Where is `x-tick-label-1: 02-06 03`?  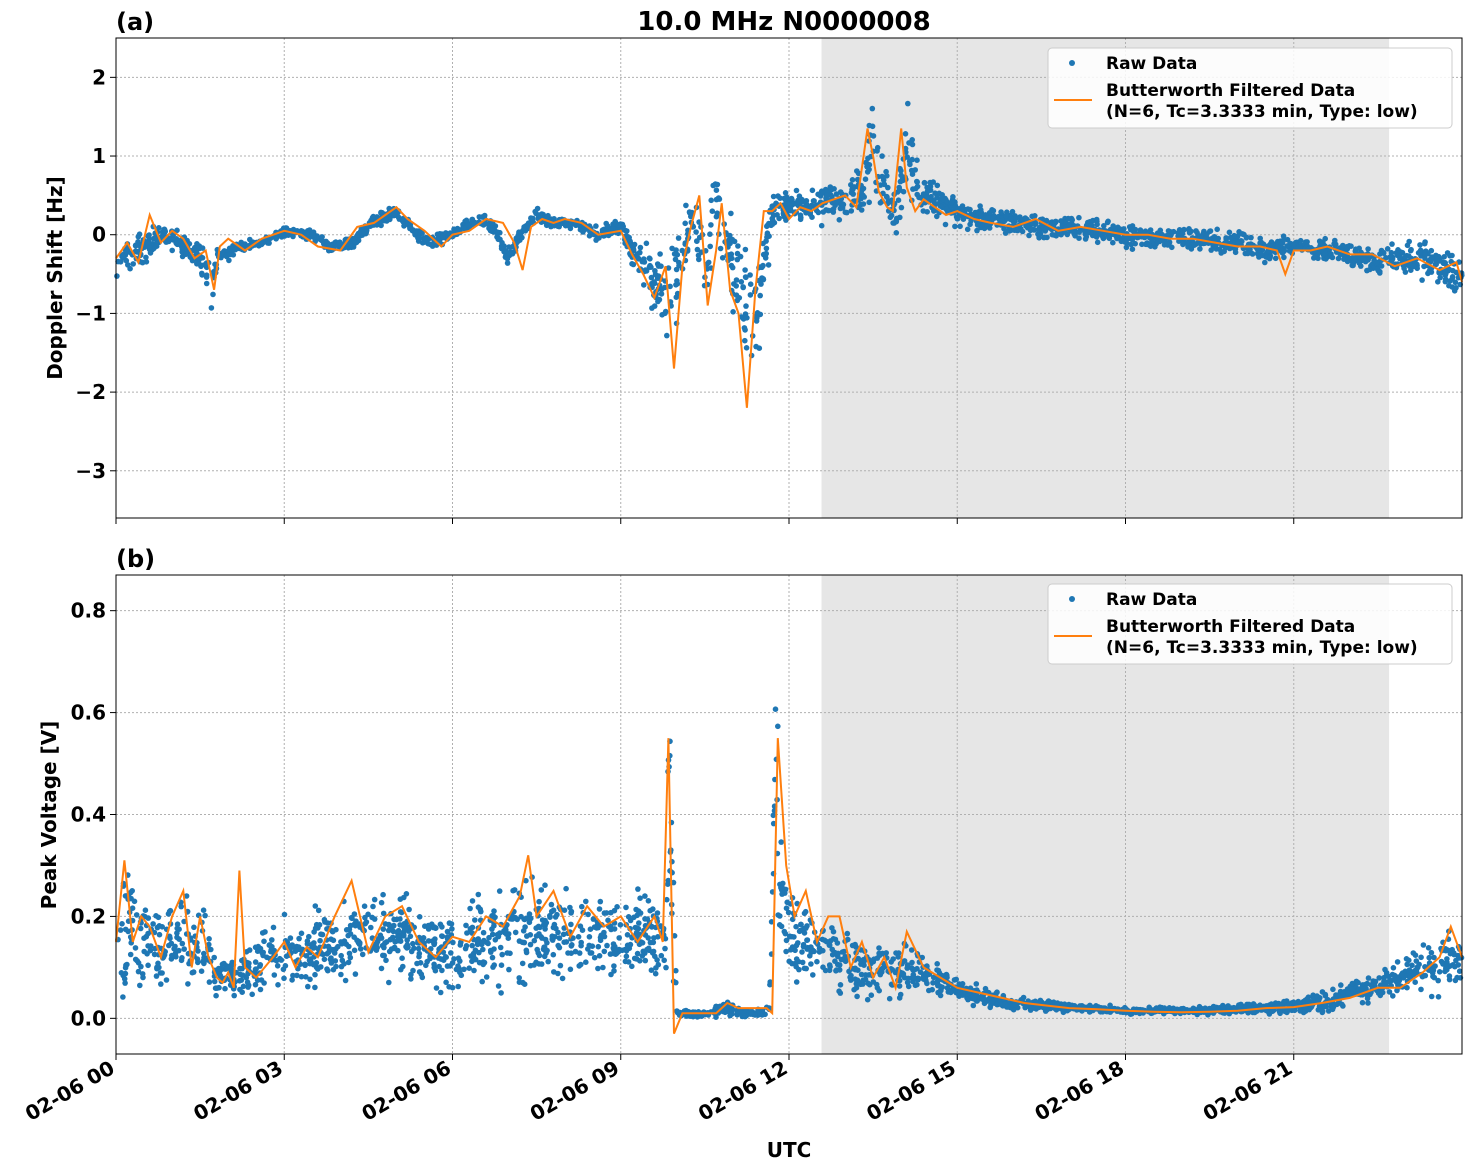
x-tick-label-1: 02-06 03 is located at coordinates (238, 1091).